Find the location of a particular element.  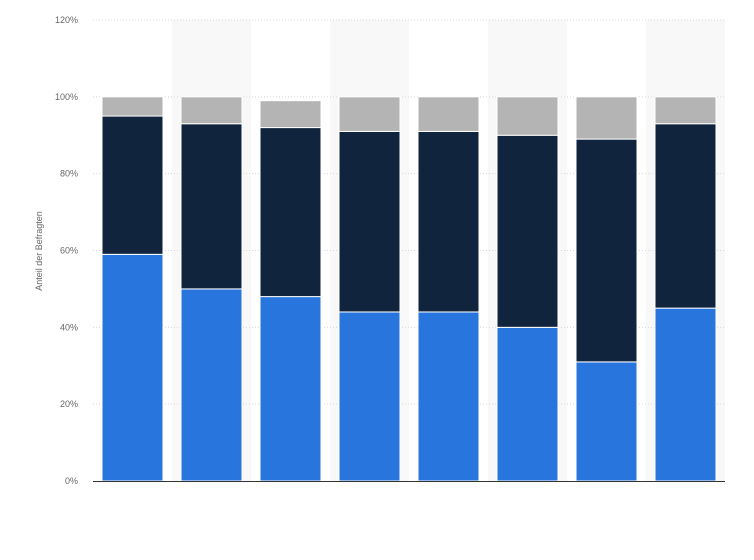

y-tick-label: 20% is located at coordinates (69, 404).